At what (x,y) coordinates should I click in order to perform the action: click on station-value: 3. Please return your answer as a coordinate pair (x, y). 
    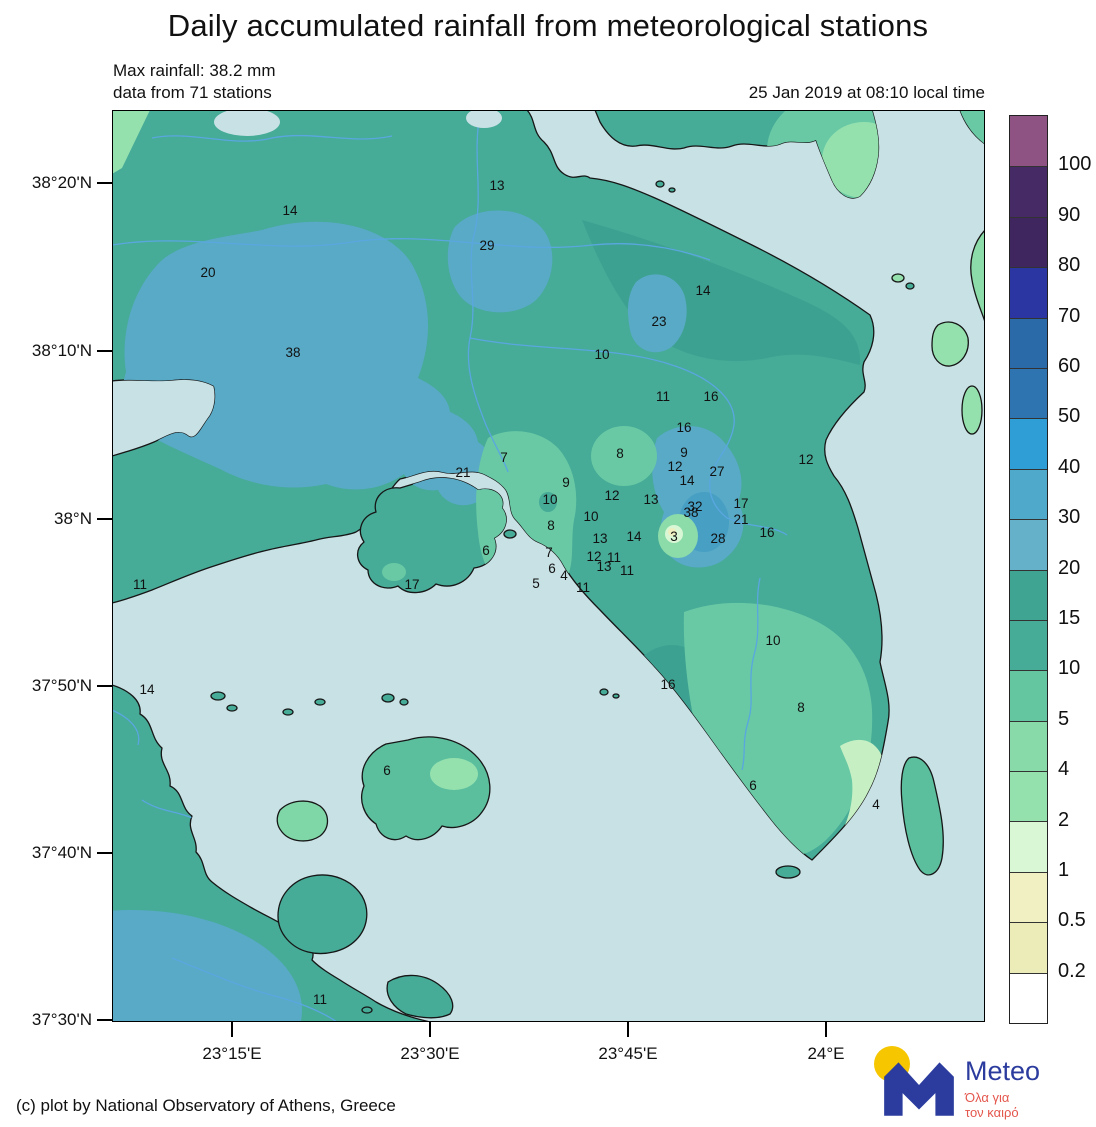
    Looking at the image, I should click on (674, 536).